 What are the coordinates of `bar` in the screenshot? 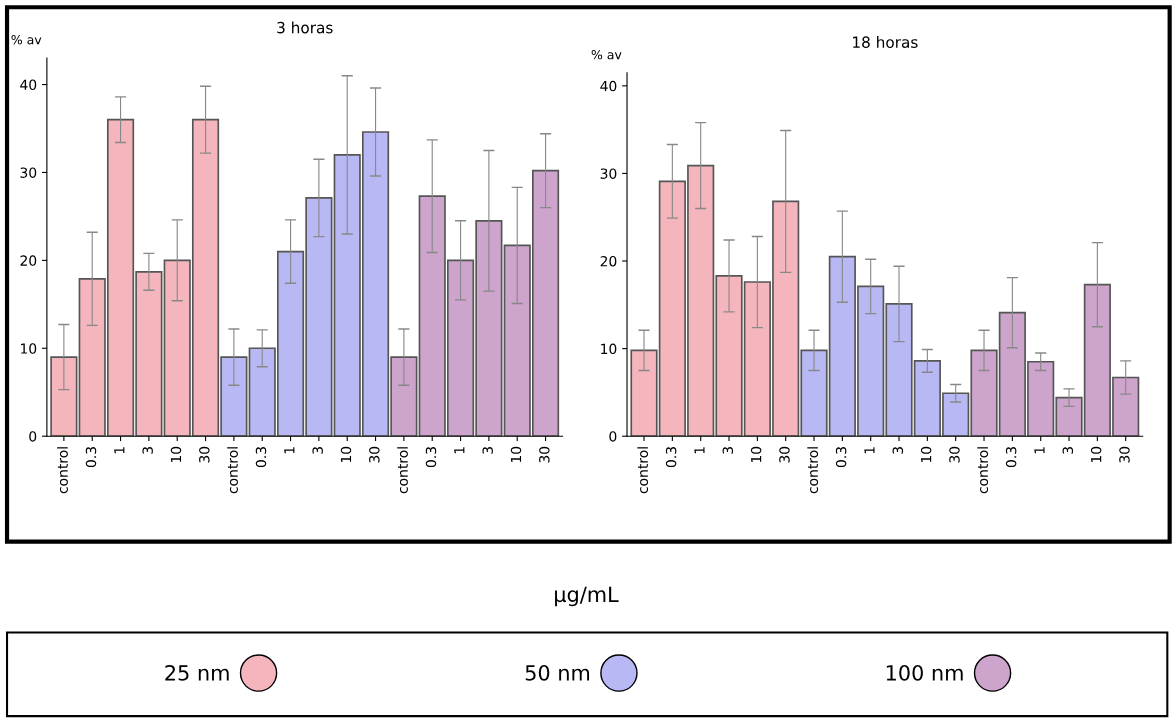 It's located at (64, 396).